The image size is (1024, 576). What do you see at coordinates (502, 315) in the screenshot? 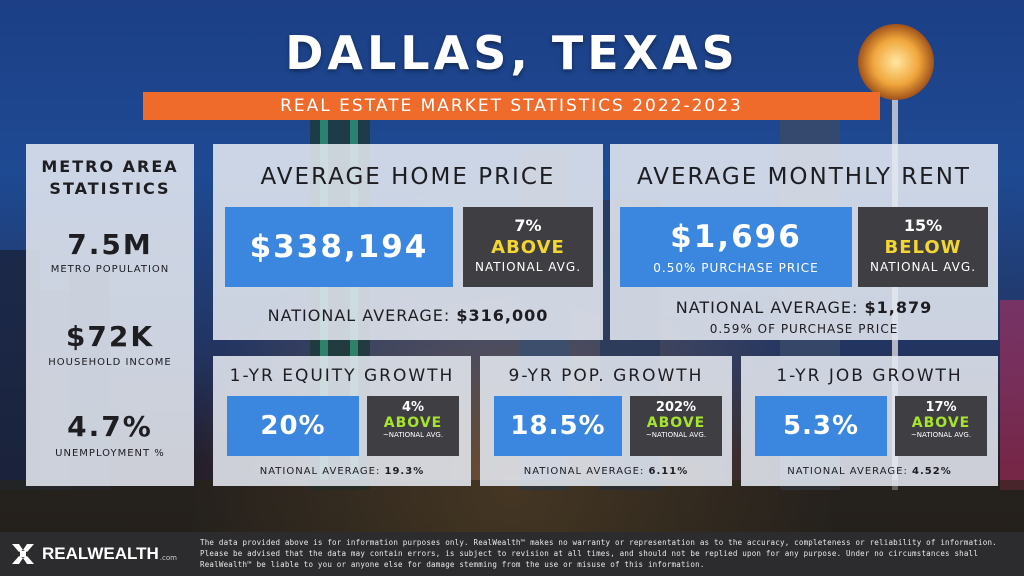
I see `home-price-national-value: $316,000` at bounding box center [502, 315].